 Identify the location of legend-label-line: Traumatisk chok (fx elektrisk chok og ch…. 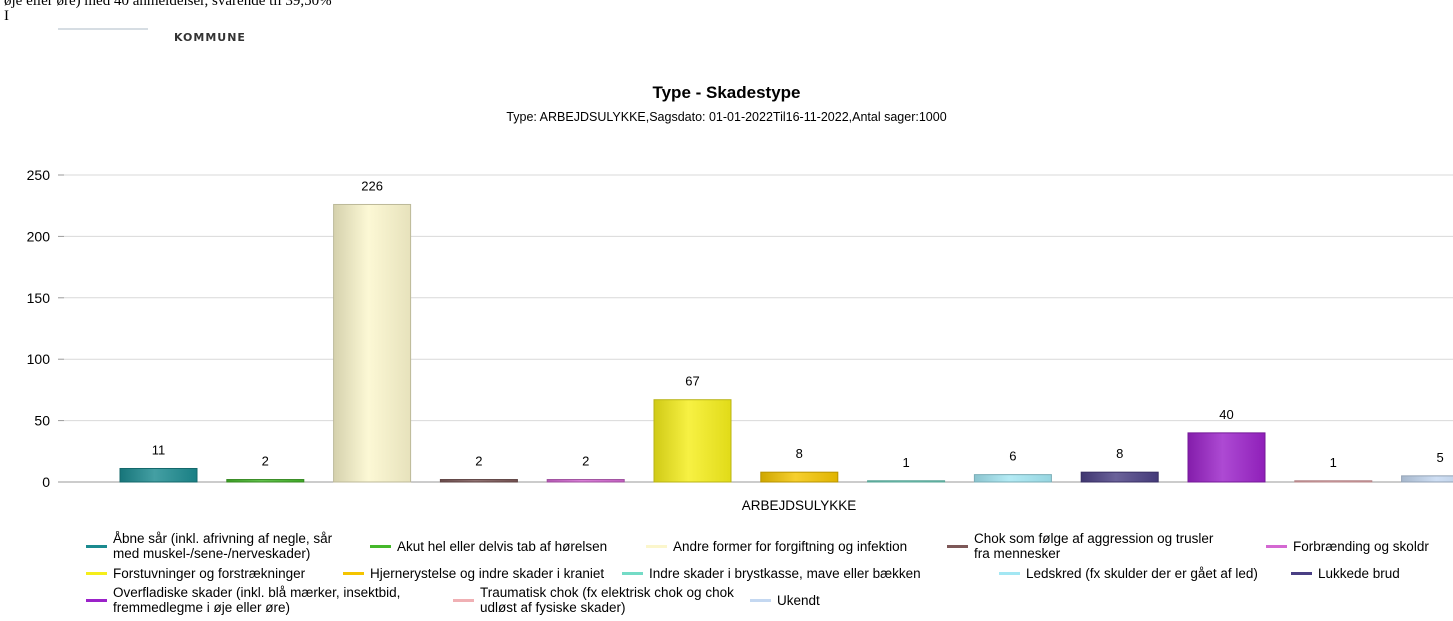
(607, 592).